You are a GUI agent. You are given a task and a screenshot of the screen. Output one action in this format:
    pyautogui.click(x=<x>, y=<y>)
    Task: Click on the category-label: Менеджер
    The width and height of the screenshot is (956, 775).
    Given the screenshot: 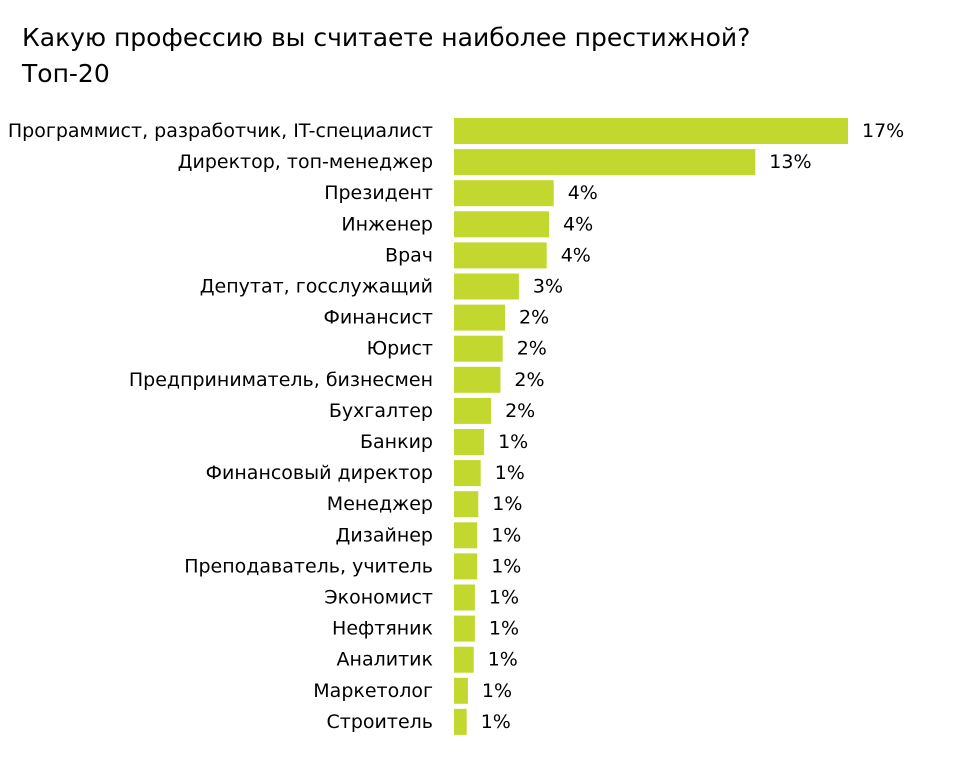 What is the action you would take?
    pyautogui.click(x=380, y=504)
    